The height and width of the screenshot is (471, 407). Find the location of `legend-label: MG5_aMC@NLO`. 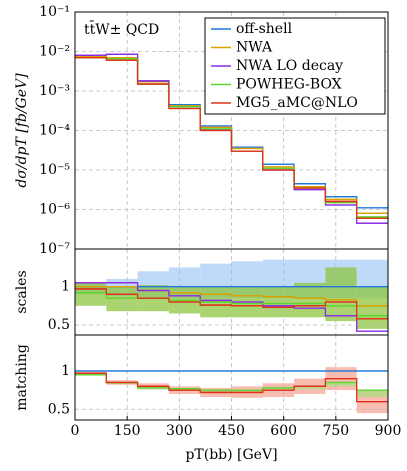

legend-label: MG5_aMC@NLO is located at coordinates (297, 103).